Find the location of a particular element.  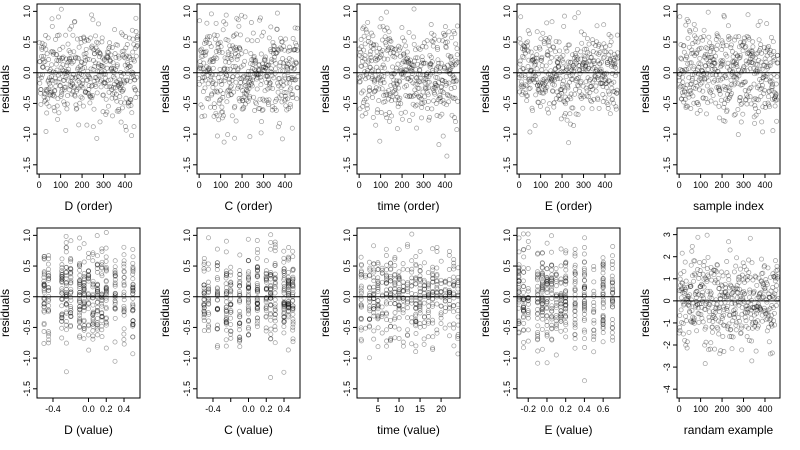

x-tick-label: -0.4 is located at coordinates (53, 409).